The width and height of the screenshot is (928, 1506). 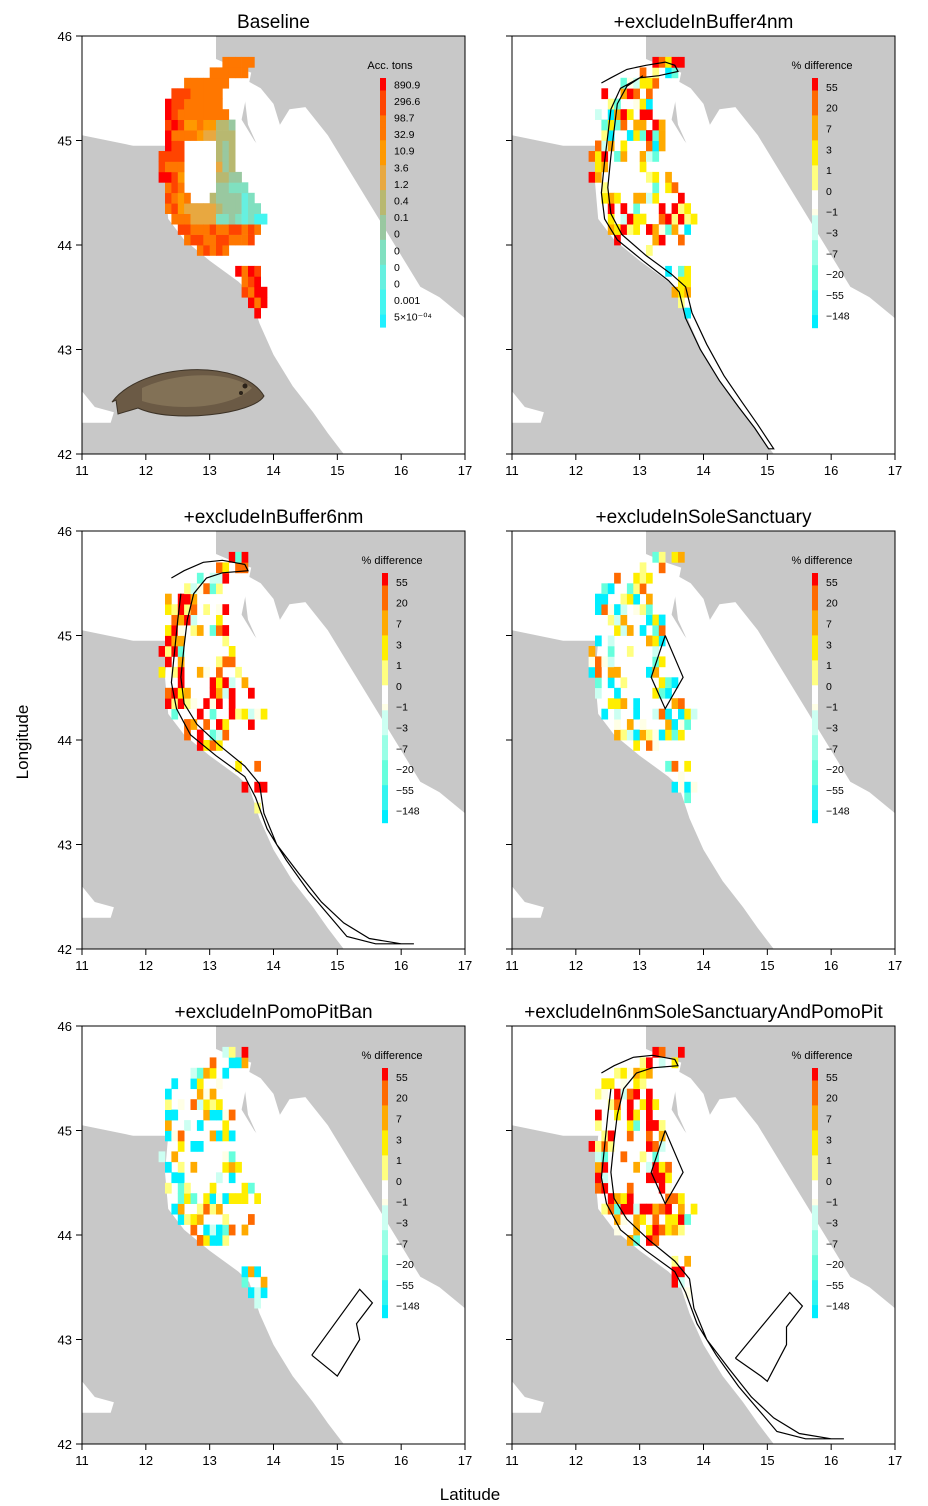 I want to click on legend-label: 3, so click(x=399, y=1140).